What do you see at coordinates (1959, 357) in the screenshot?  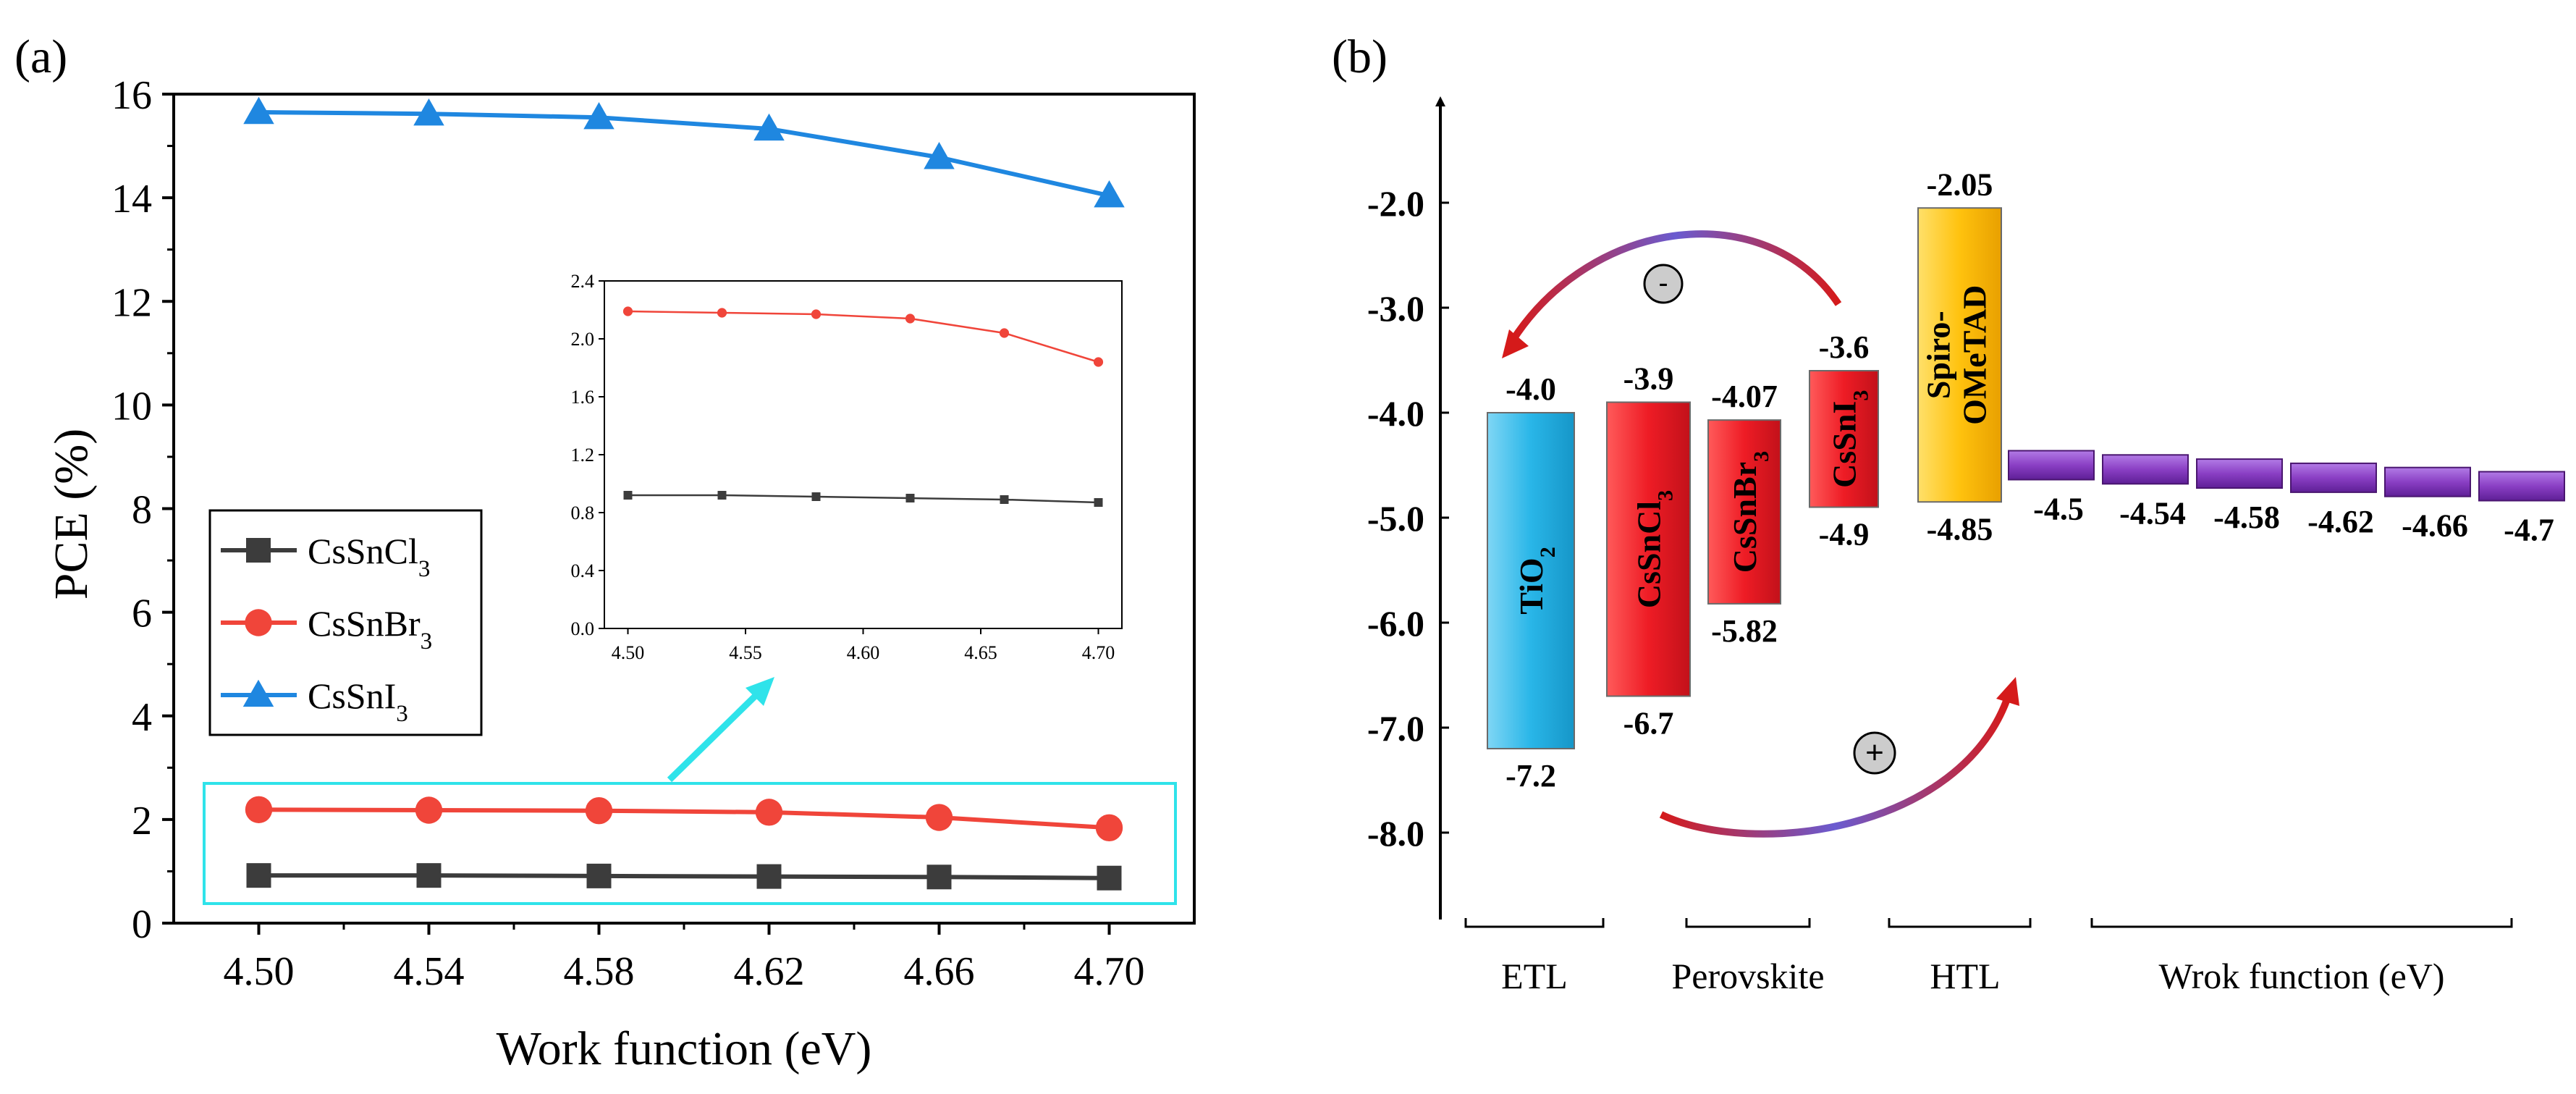 I see `layer-spiro: Spiro- OMeTAD -2.05 -4.85` at bounding box center [1959, 357].